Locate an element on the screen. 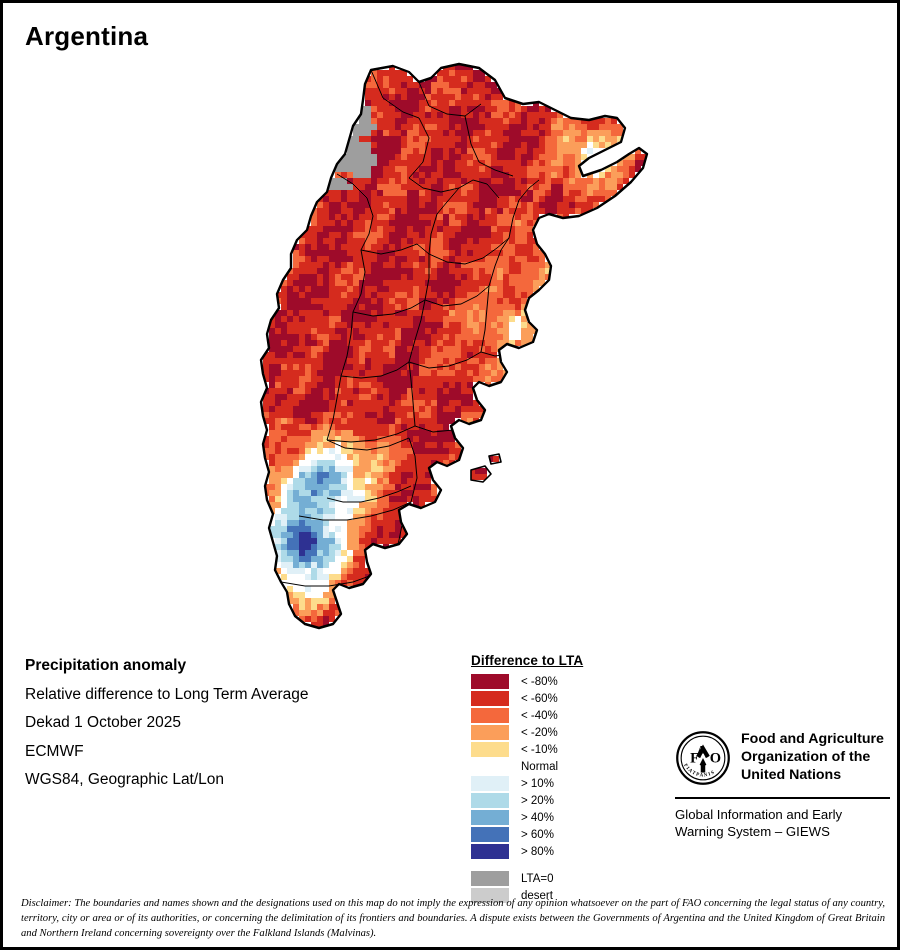 This screenshot has height=950, width=900. giews-program-line: Global Information and Early is located at coordinates (759, 814).